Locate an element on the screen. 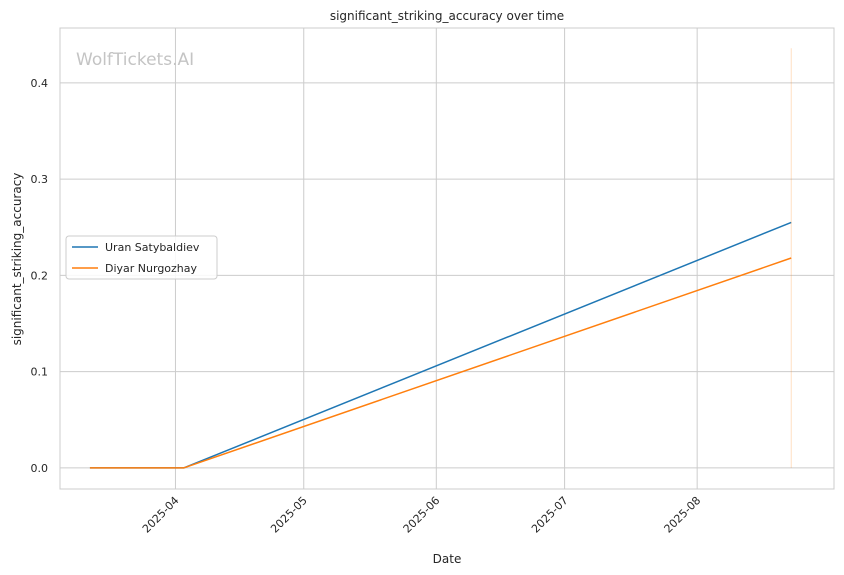 The width and height of the screenshot is (844, 575). y-axis-label: significant_striking_accuracy is located at coordinates (17, 259).